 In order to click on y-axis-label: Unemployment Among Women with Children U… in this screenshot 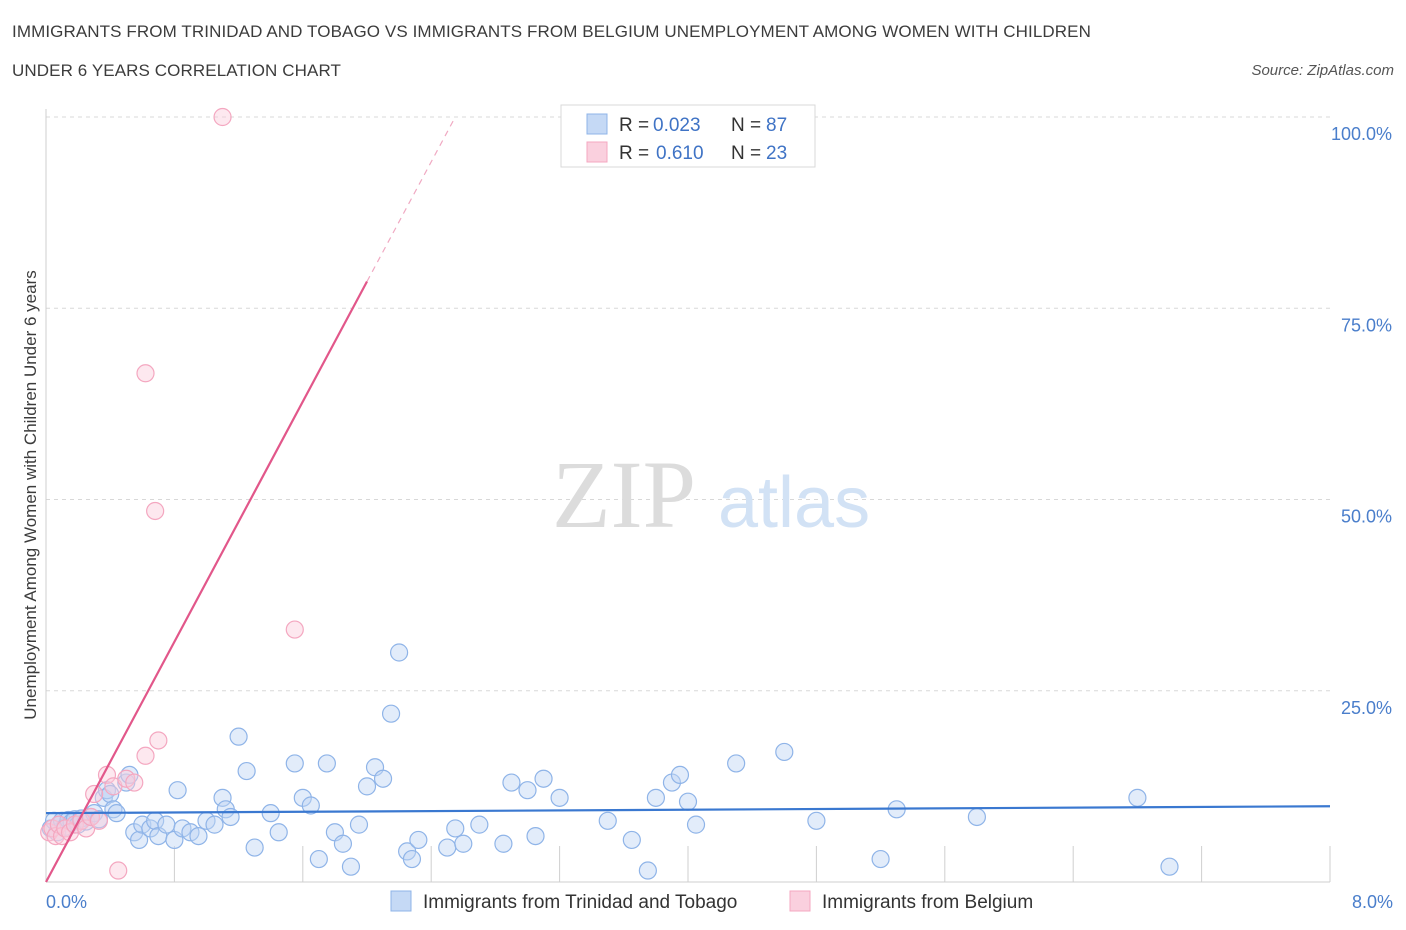, I will do `click(30, 494)`.